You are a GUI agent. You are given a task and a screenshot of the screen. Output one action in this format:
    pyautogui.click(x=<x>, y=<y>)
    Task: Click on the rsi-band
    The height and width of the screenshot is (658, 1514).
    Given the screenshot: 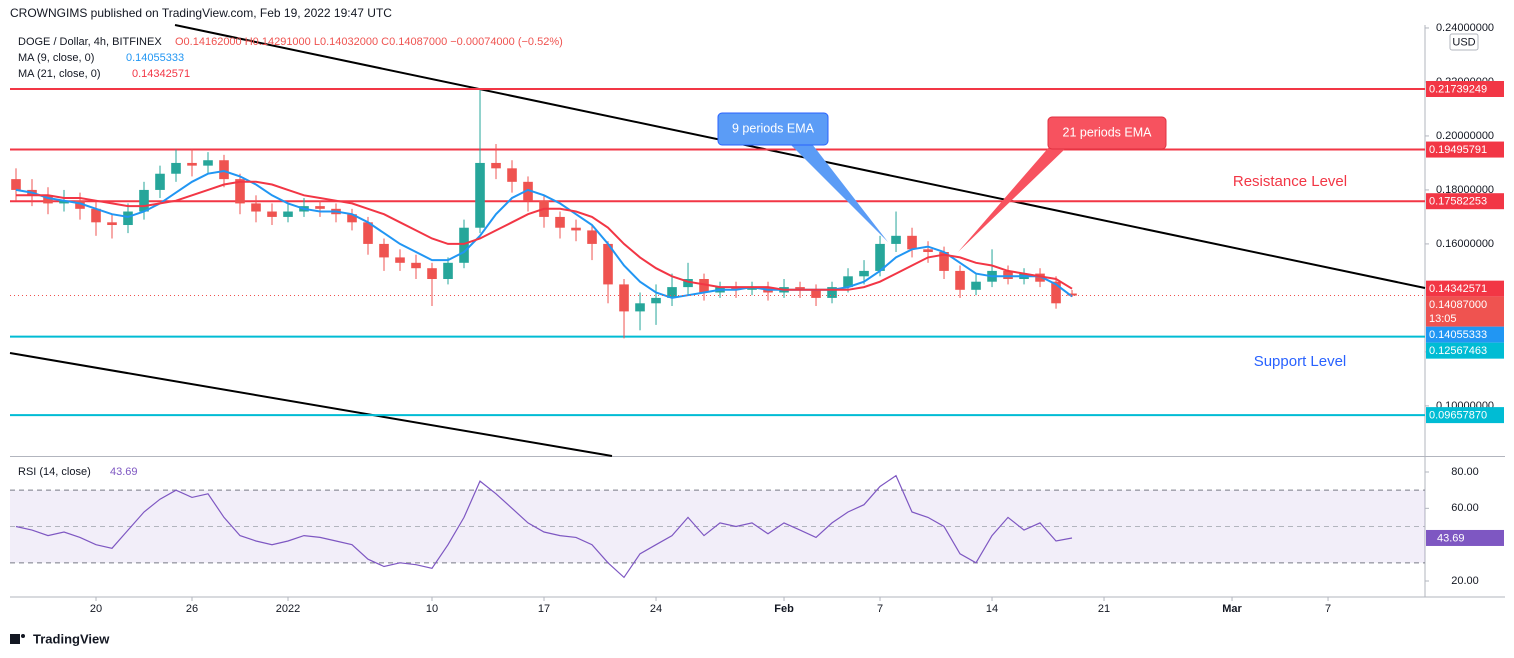 What is the action you would take?
    pyautogui.click(x=717, y=526)
    